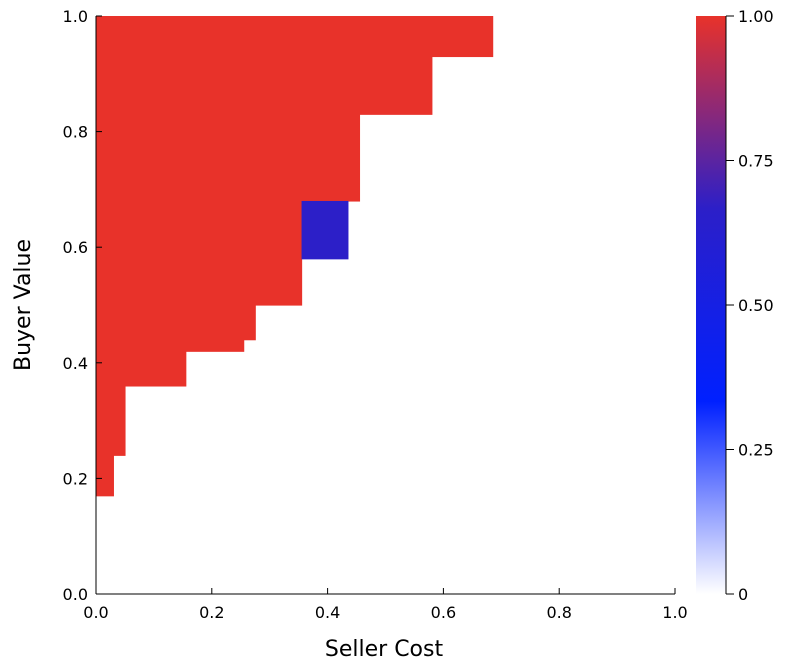 Image resolution: width=804 pixels, height=668 pixels. What do you see at coordinates (756, 450) in the screenshot?
I see `colorbar-tick-label: 0.25` at bounding box center [756, 450].